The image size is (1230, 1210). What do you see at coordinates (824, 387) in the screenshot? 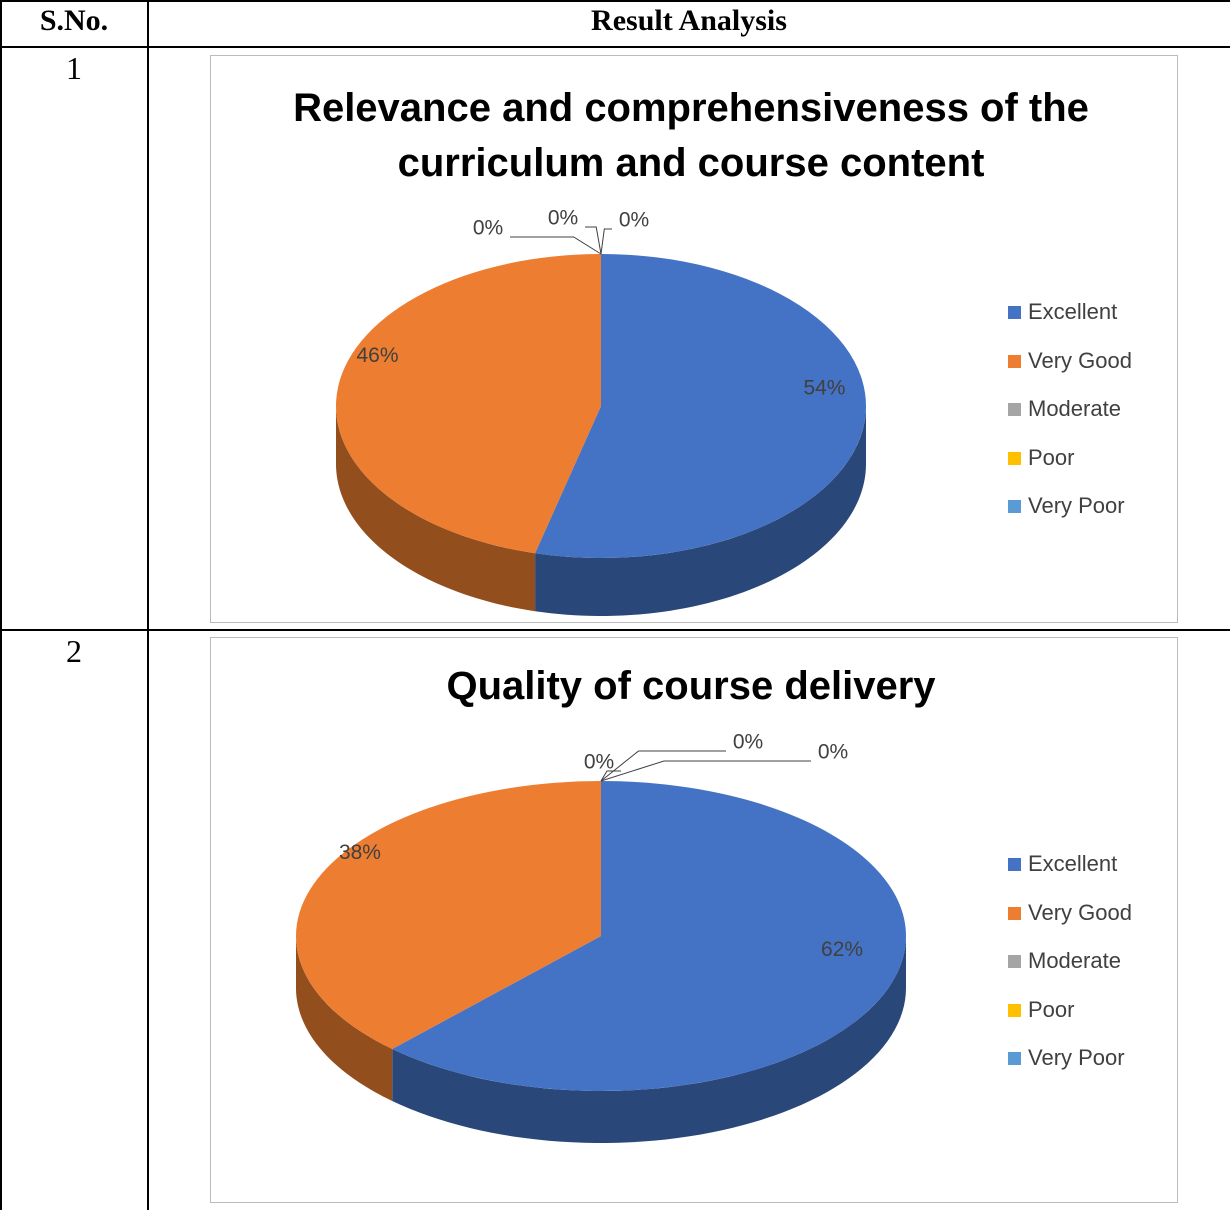
I see `data-label: 54%` at bounding box center [824, 387].